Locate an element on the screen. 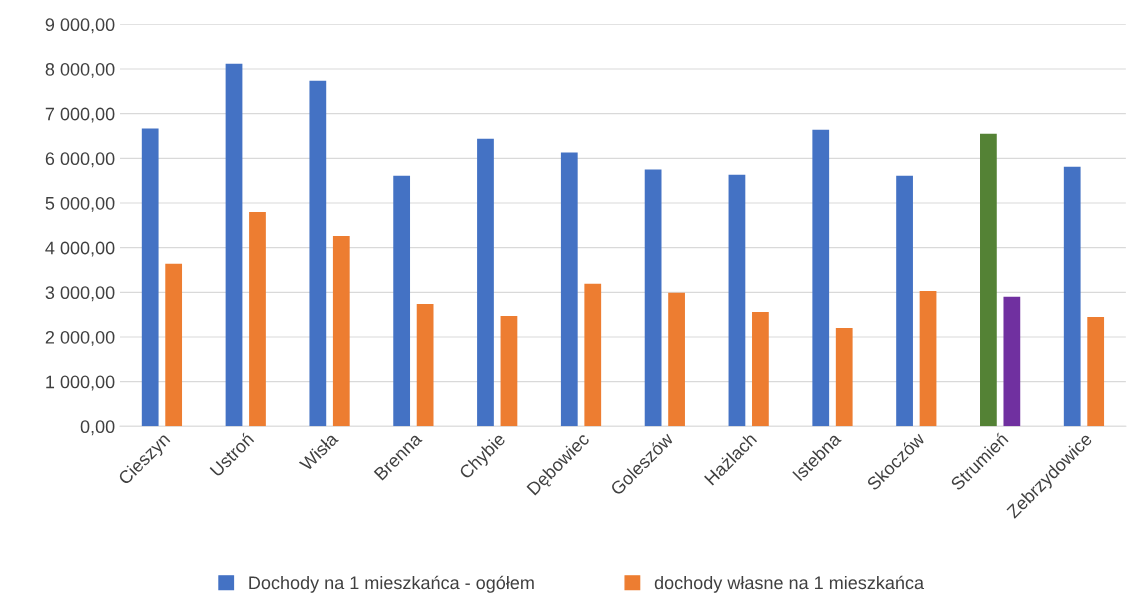 The width and height of the screenshot is (1143, 609). y-tick-label: 3 000,00 is located at coordinates (80, 294).